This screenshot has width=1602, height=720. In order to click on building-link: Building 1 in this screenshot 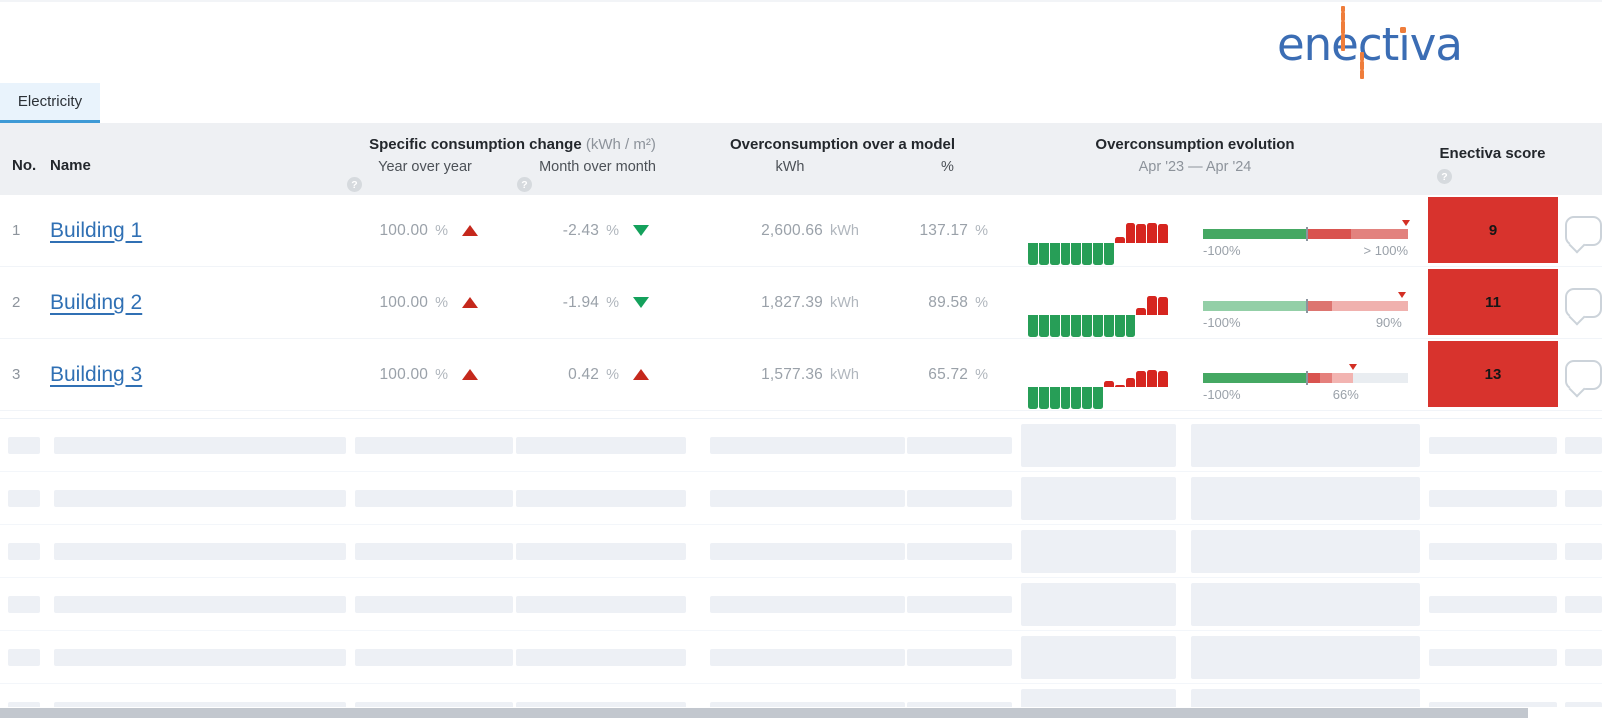, I will do `click(96, 230)`.